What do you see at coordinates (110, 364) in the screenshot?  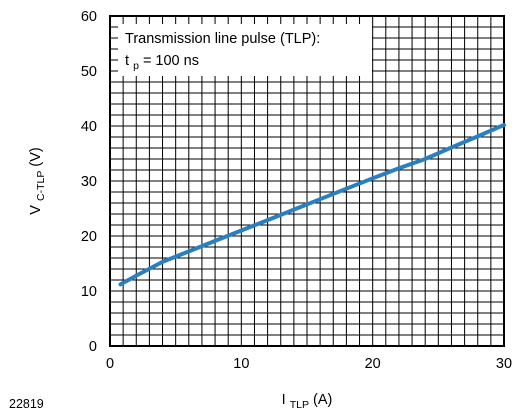 I see `x-tick-label: 0` at bounding box center [110, 364].